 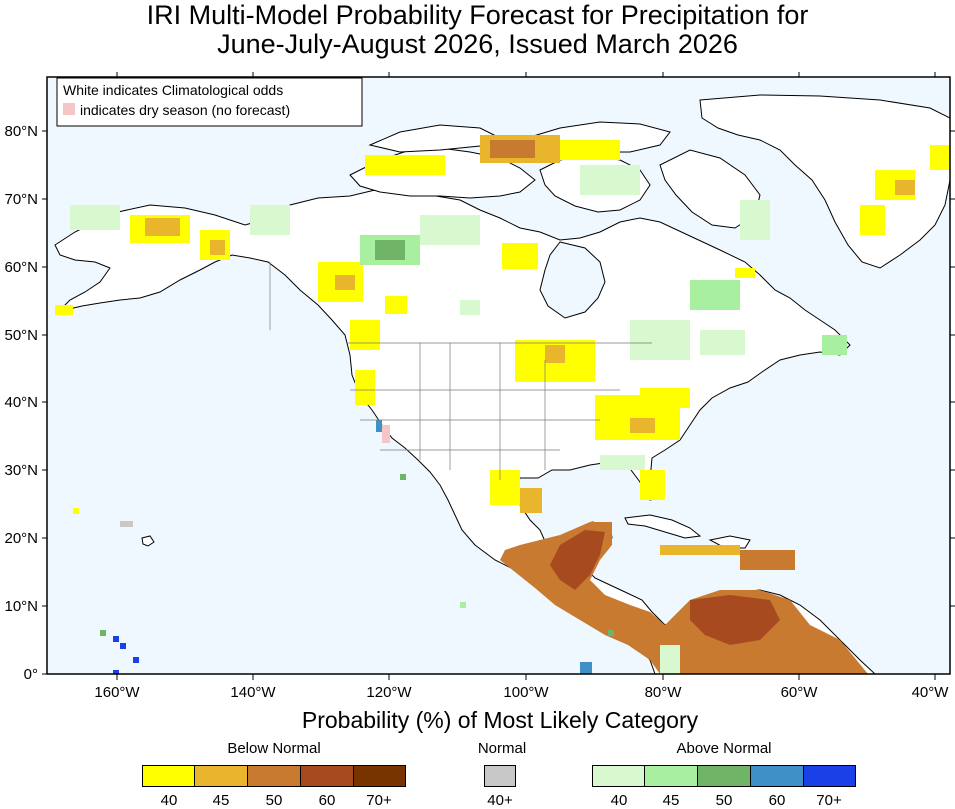 I want to click on above-normal-label: Above Normal, so click(x=724, y=748).